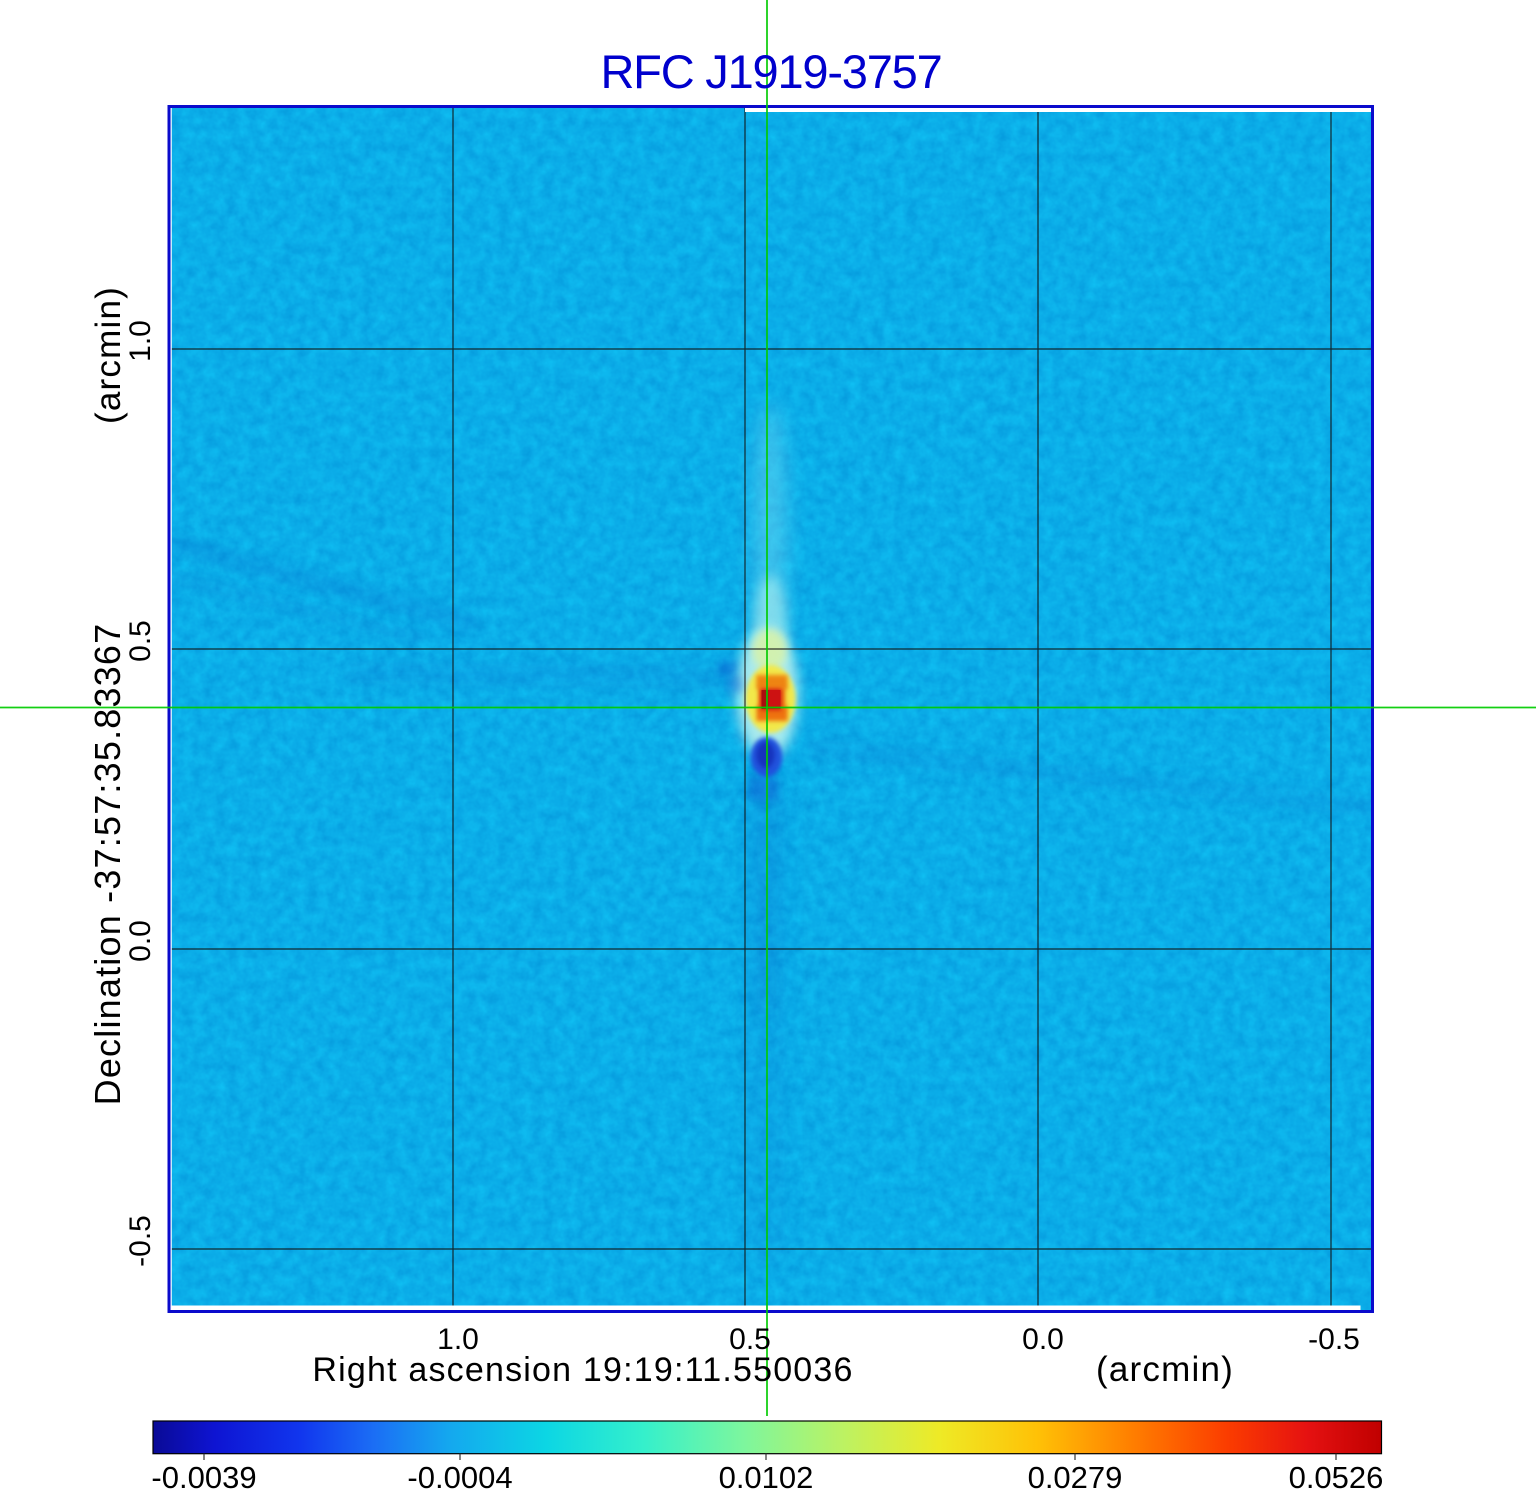  I want to click on svg-text: -0.0039, so click(203, 1477).